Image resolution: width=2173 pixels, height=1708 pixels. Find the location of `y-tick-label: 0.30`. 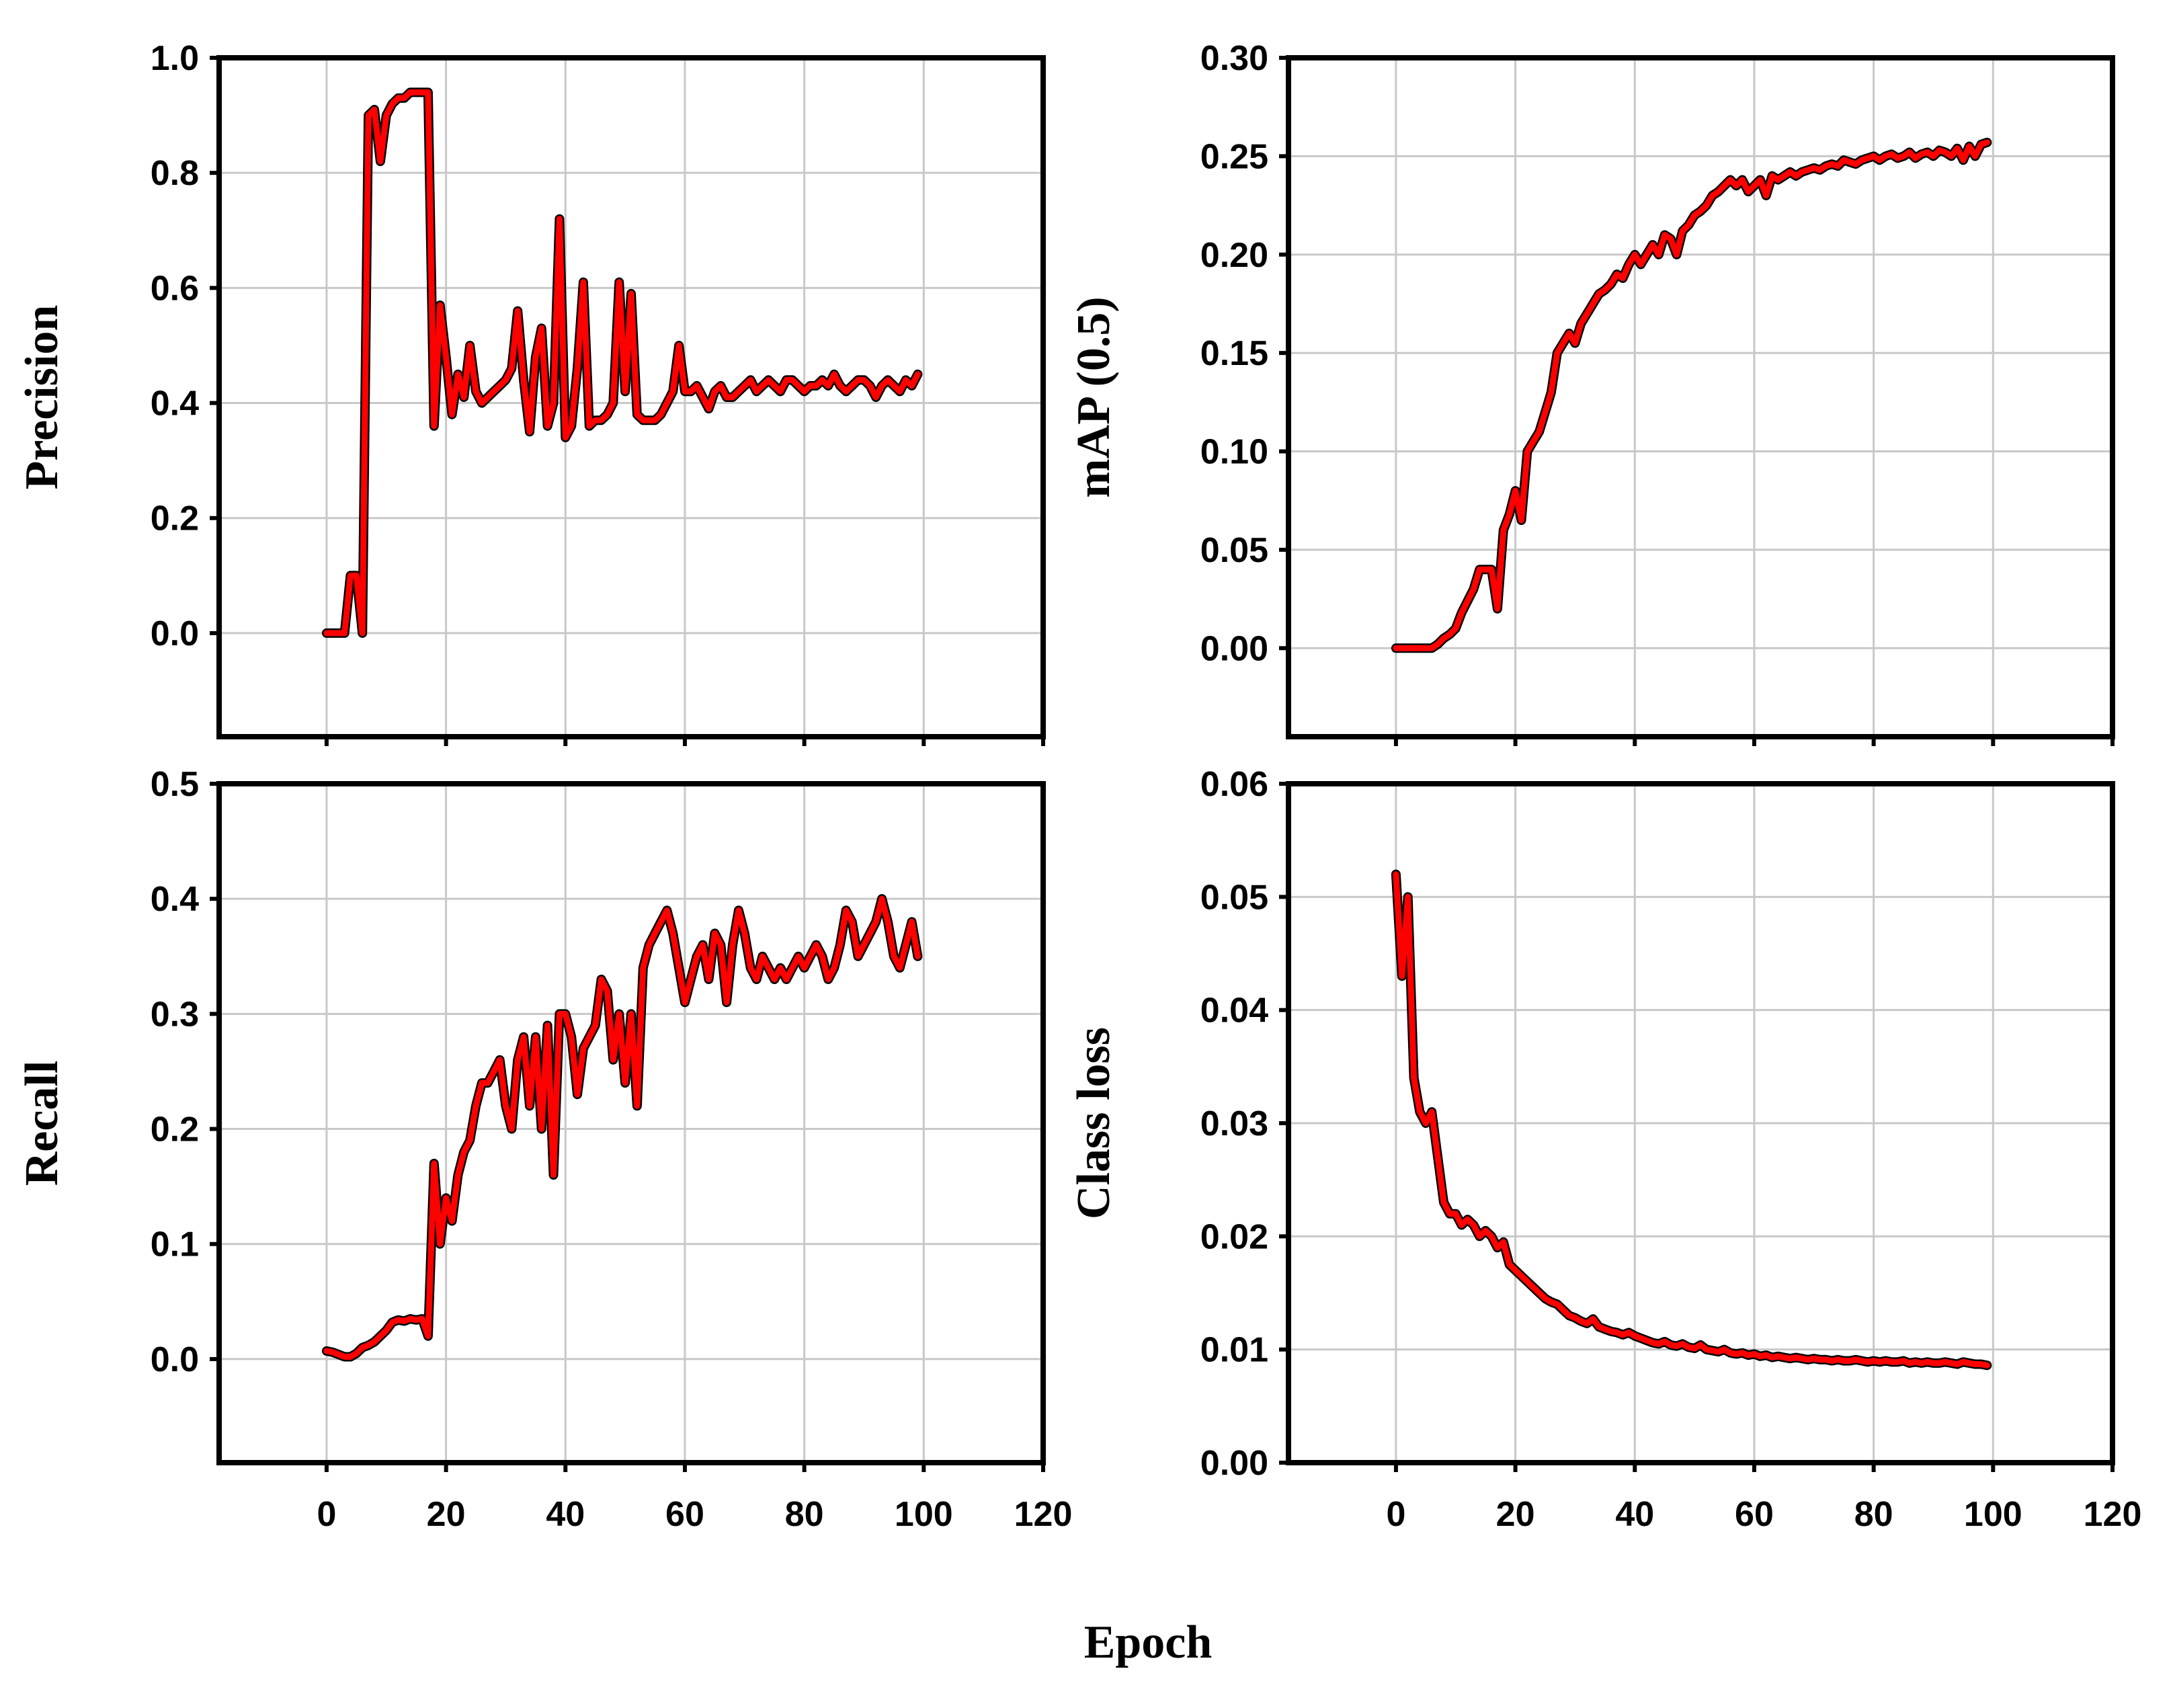

y-tick-label: 0.30 is located at coordinates (1234, 58).